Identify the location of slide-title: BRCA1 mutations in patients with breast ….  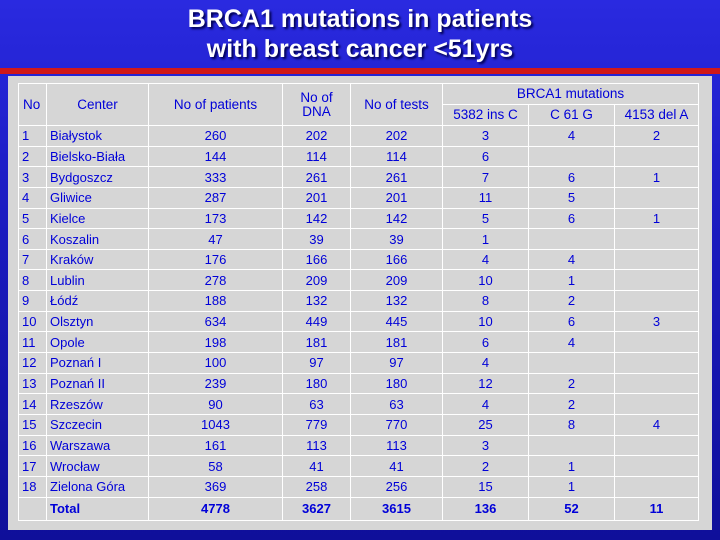
(360, 34).